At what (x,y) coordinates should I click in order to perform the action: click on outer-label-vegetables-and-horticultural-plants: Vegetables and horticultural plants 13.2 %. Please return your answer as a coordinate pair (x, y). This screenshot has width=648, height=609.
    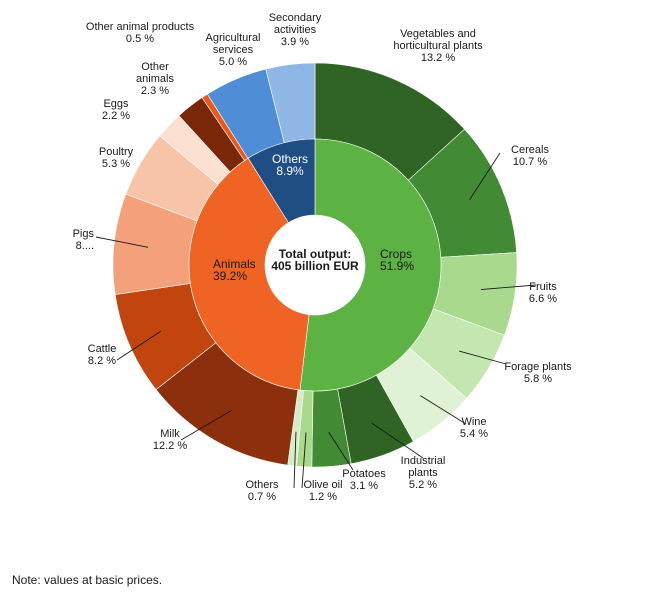
    Looking at the image, I should click on (438, 46).